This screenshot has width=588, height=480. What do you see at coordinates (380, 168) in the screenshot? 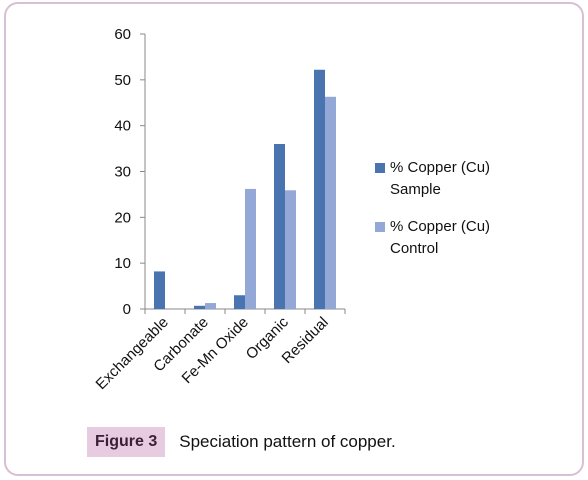
I see `legend-swatch-sample` at bounding box center [380, 168].